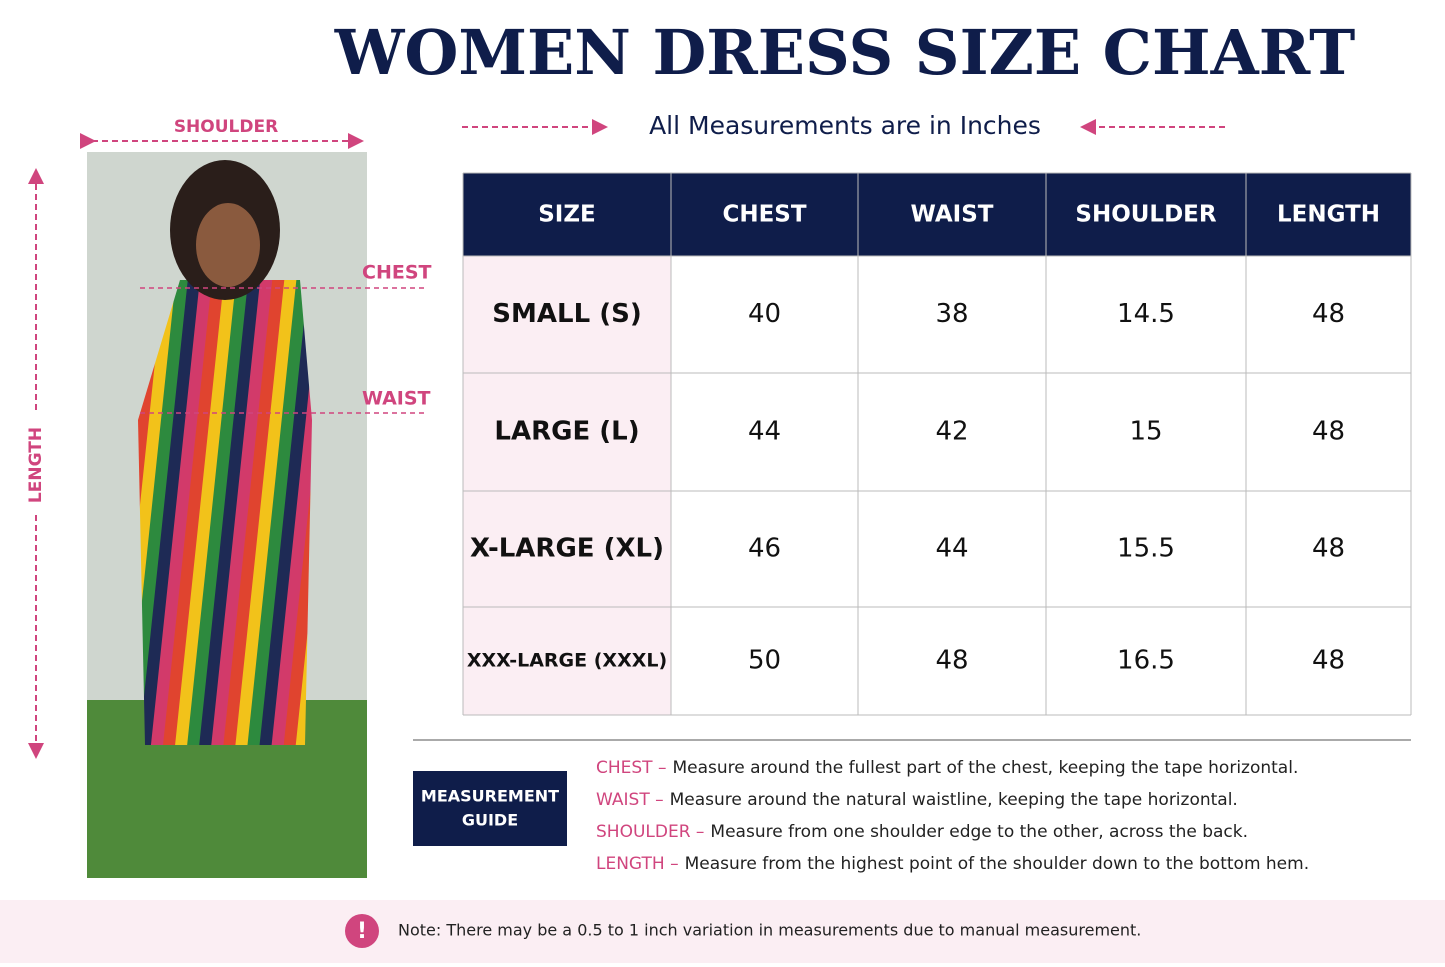  Describe the element at coordinates (845, 125) in the screenshot. I see `subtitle: All Measurements are in Inches` at that location.